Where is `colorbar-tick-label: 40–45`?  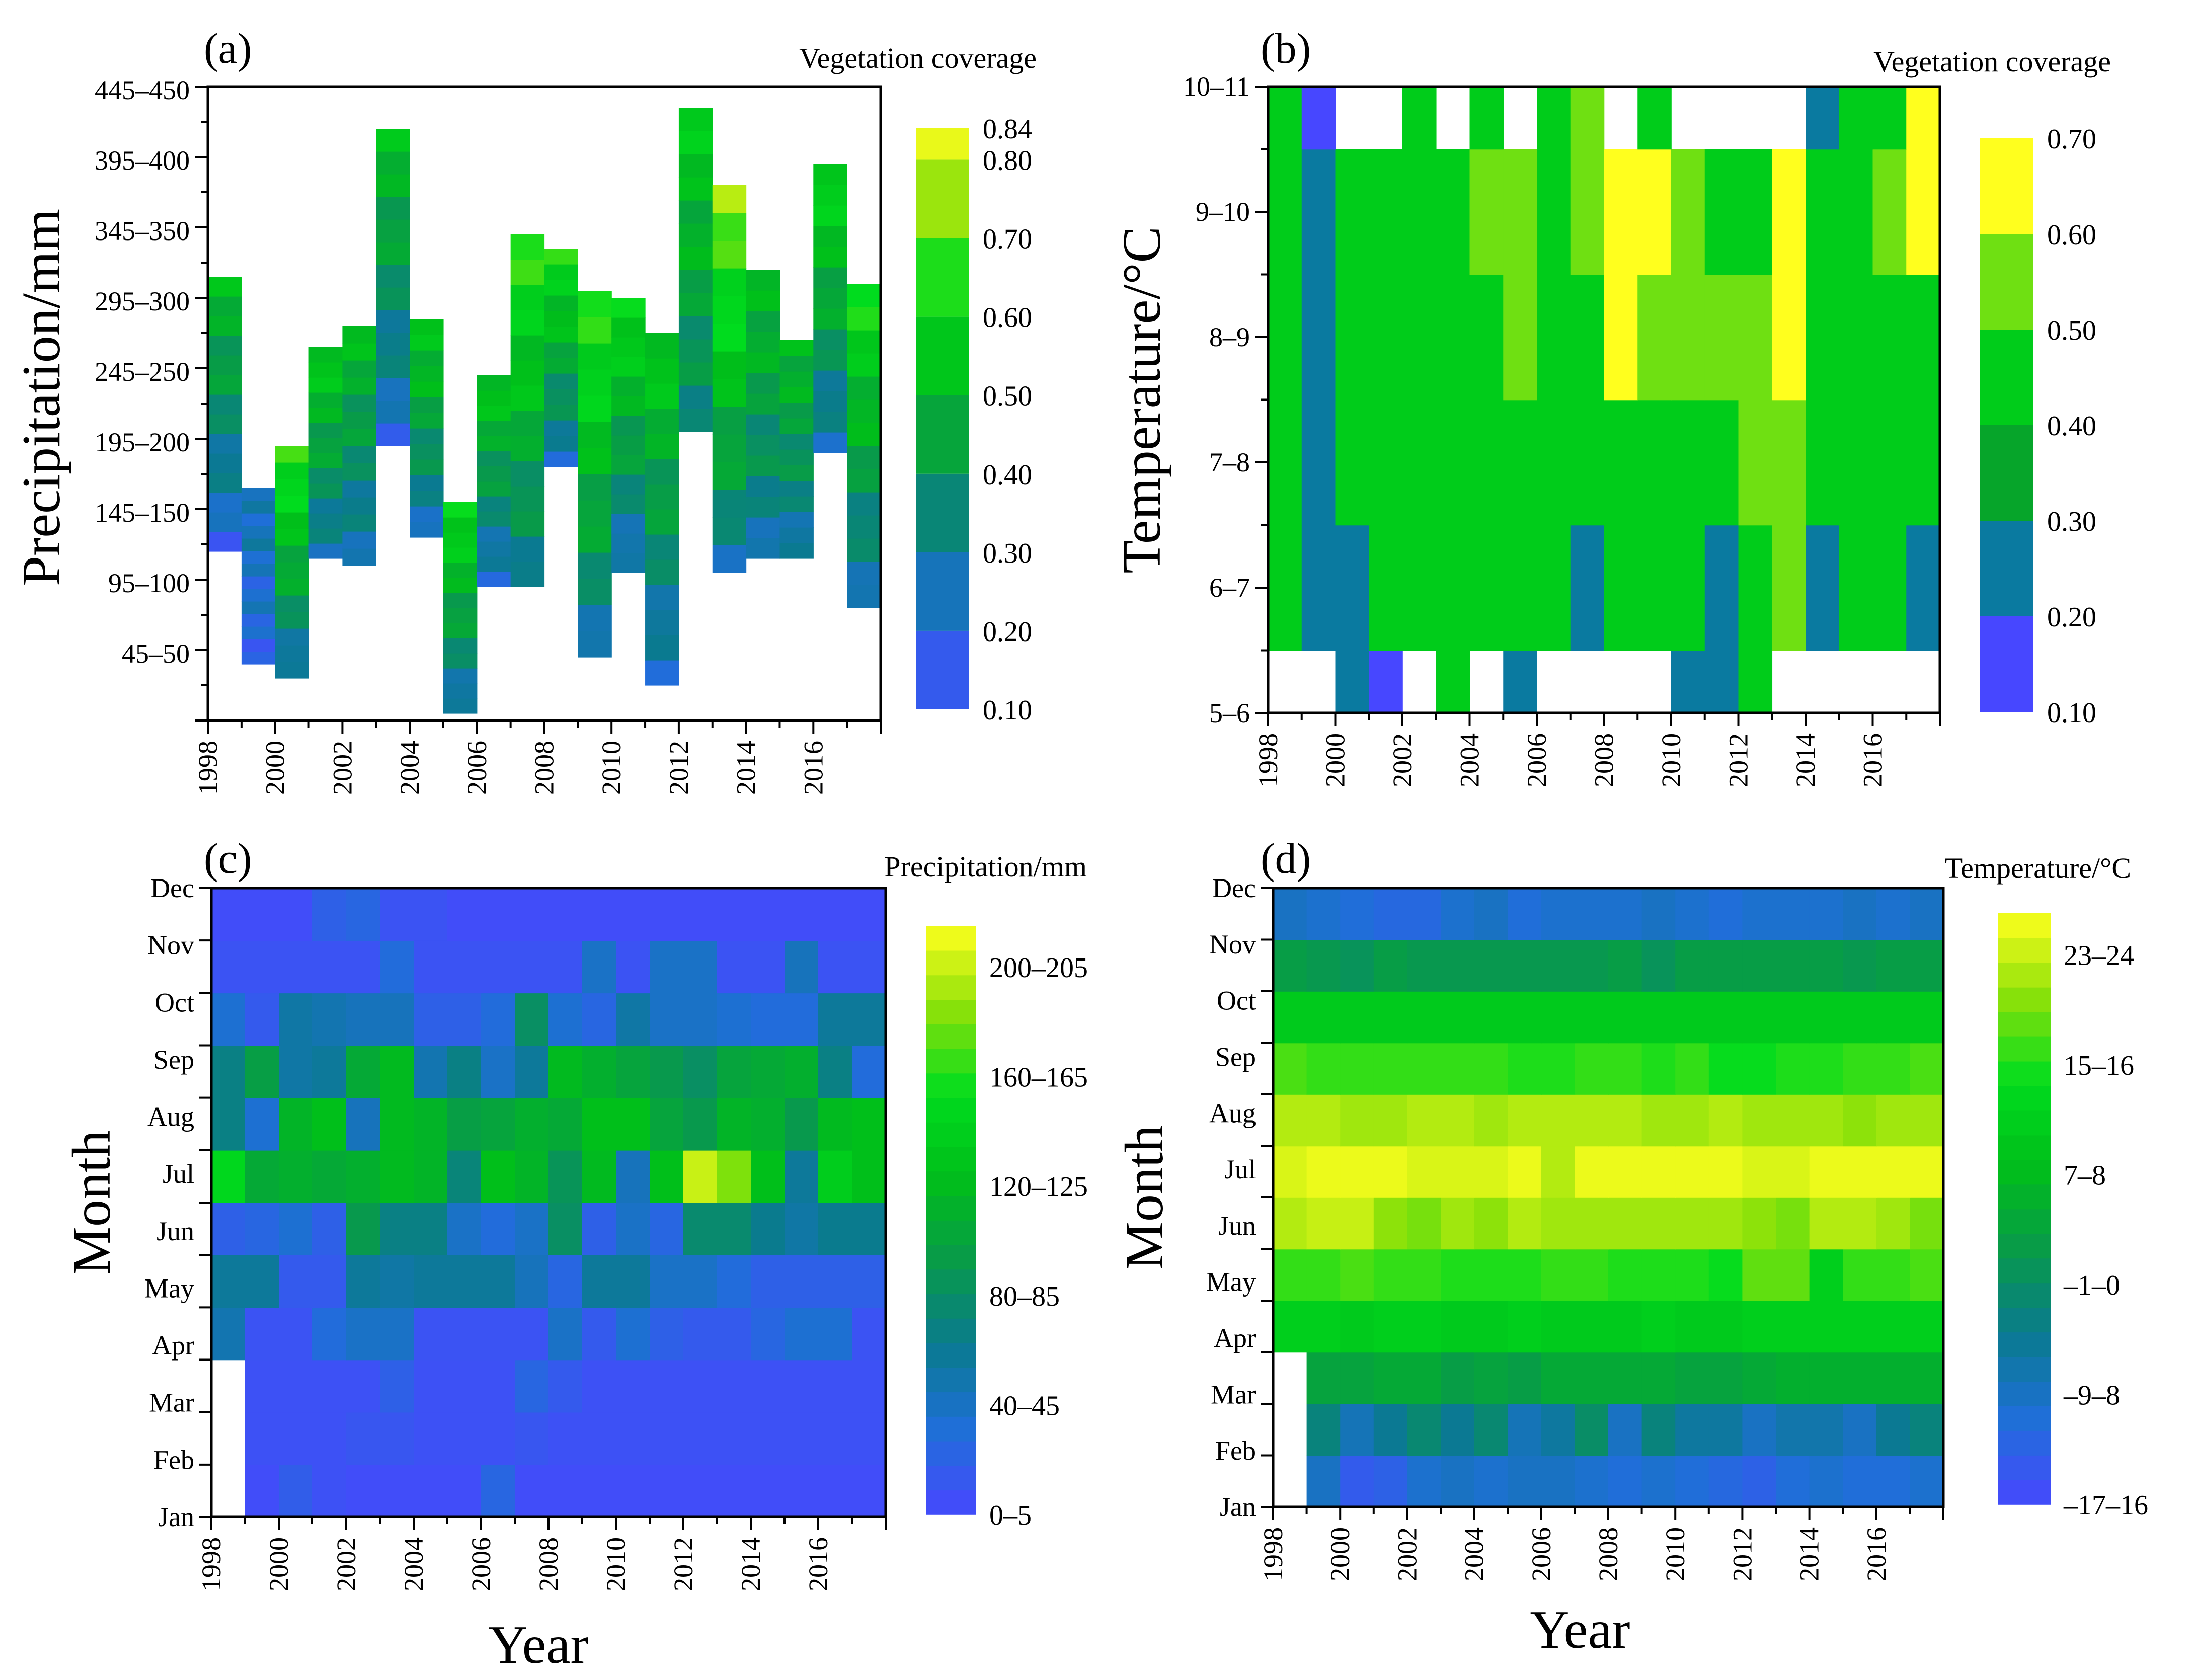
colorbar-tick-label: 40–45 is located at coordinates (1024, 1405).